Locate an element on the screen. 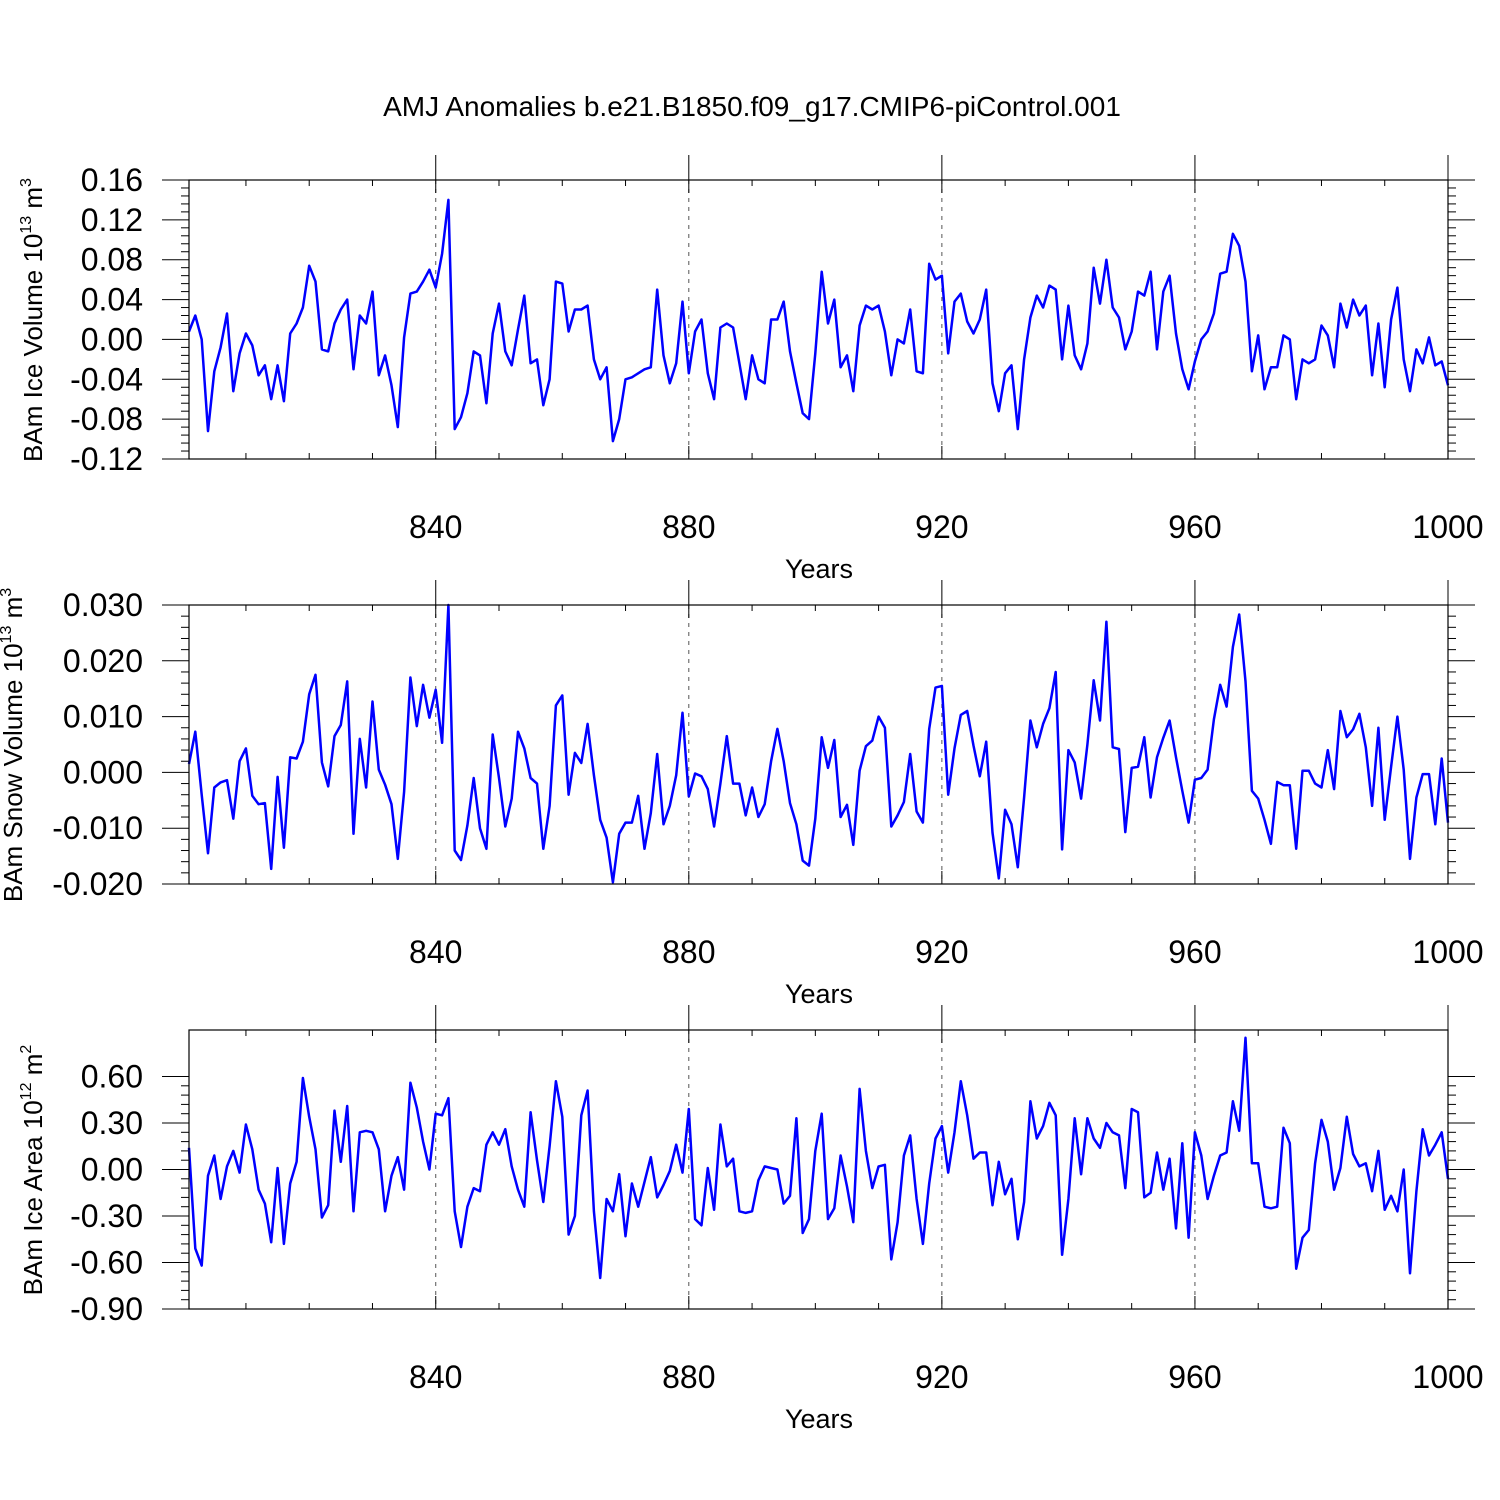  ice-volume-ytick-label: 0.04 is located at coordinates (112, 300).